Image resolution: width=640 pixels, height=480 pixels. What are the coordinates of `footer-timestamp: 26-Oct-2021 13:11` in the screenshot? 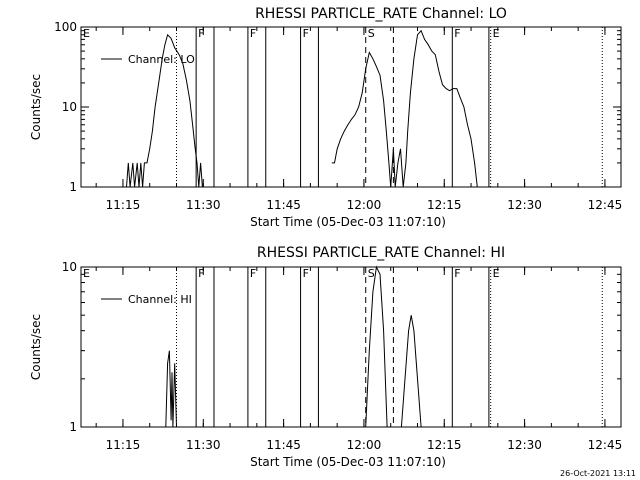 It's located at (598, 473).